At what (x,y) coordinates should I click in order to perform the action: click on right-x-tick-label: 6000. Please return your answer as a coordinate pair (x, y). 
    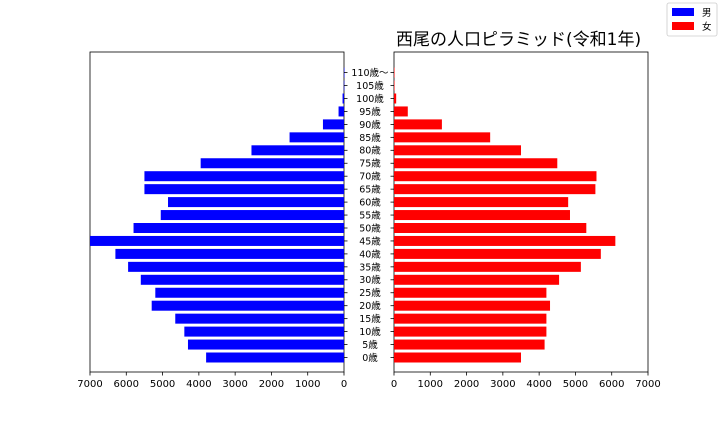
    Looking at the image, I should click on (611, 384).